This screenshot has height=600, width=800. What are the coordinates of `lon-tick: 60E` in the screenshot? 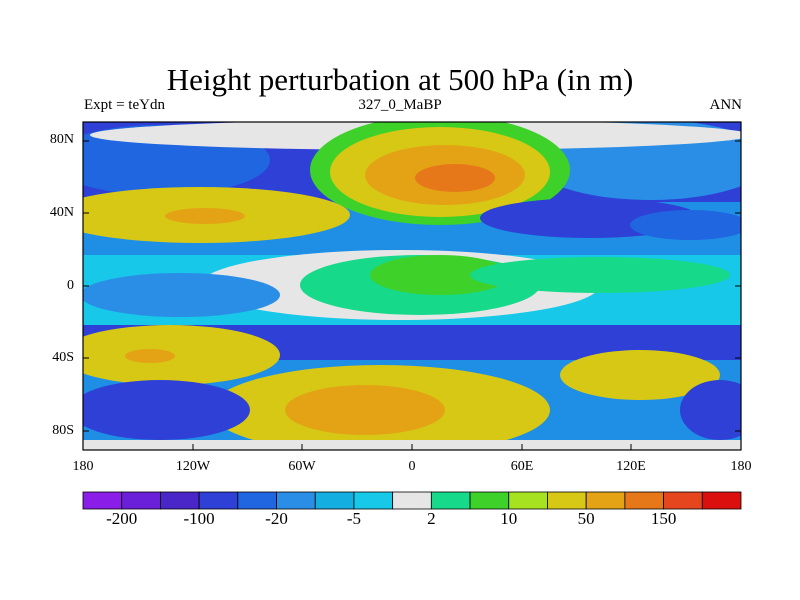 It's located at (522, 466).